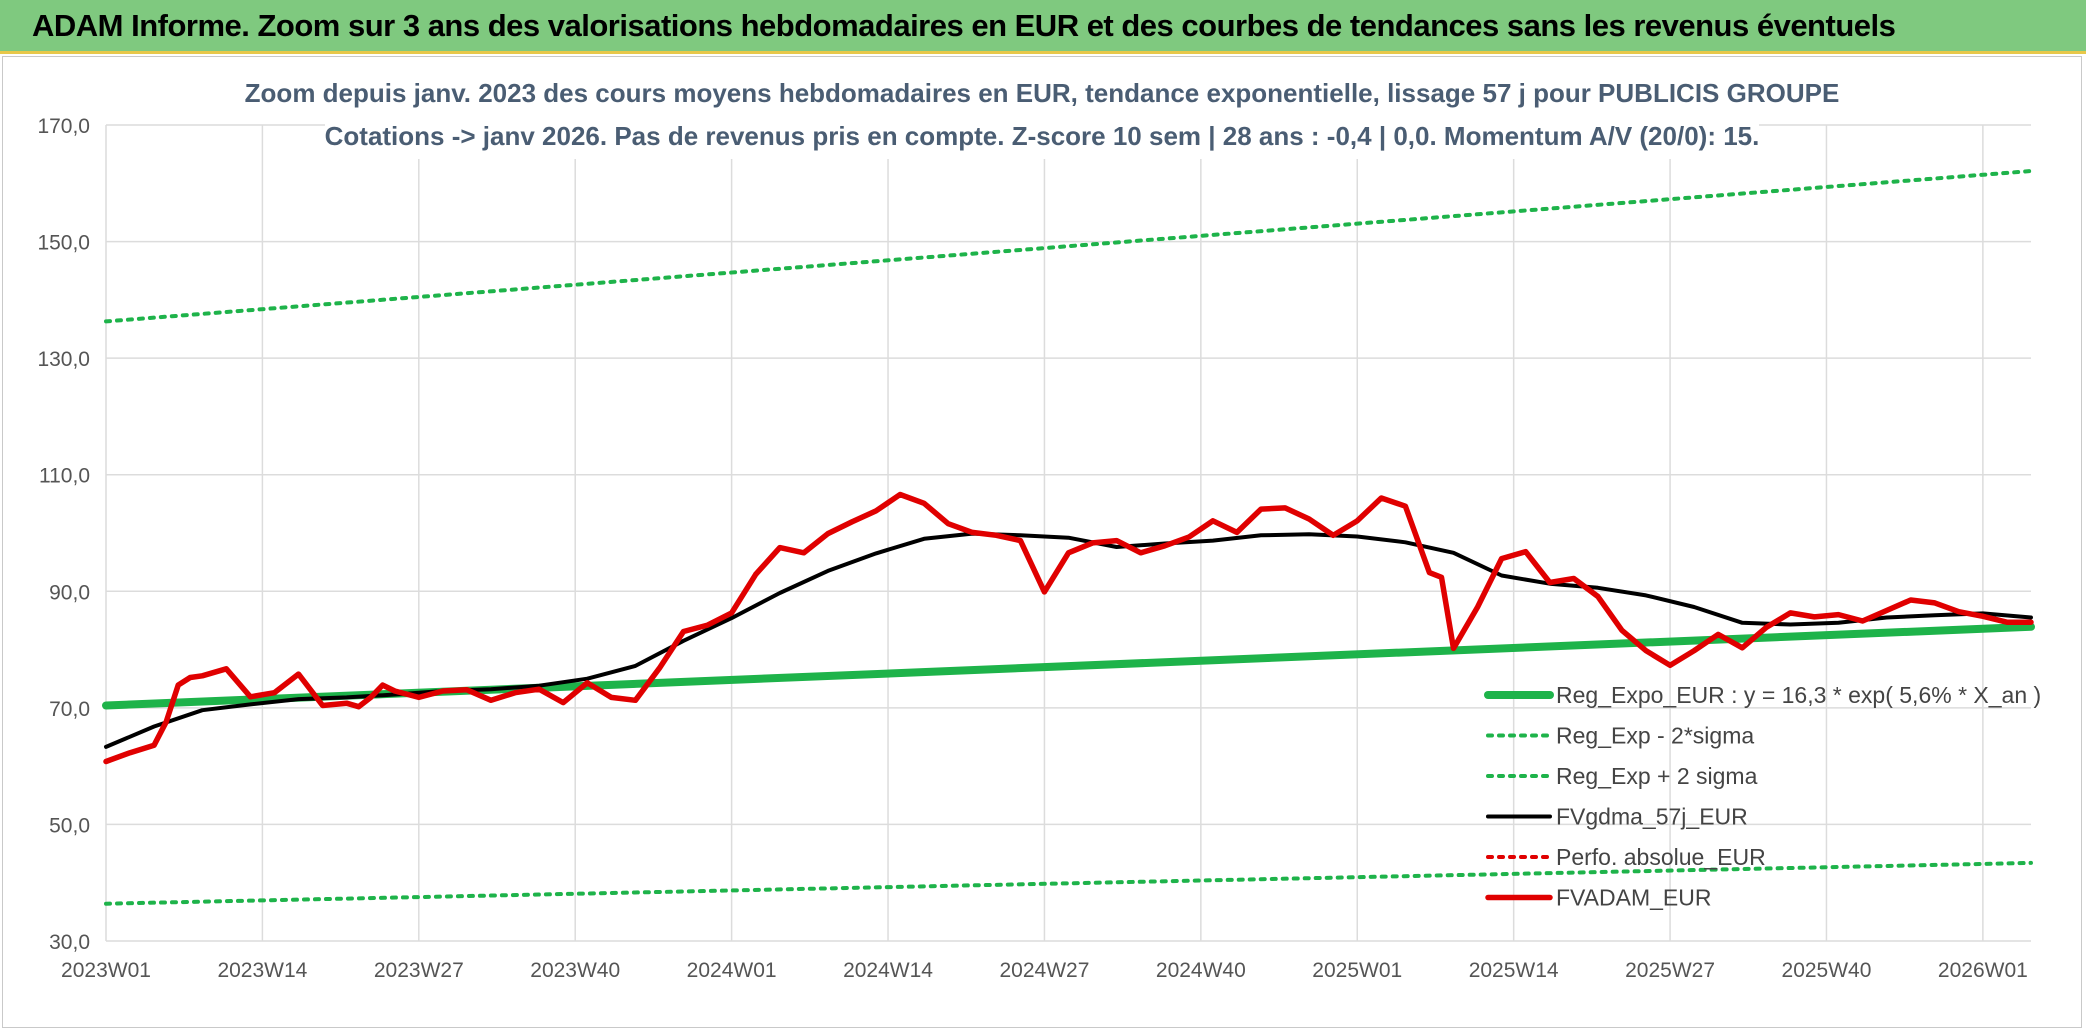 This screenshot has height=1031, width=2086. What do you see at coordinates (1044, 970) in the screenshot?
I see `x-tick-label: 2024W27` at bounding box center [1044, 970].